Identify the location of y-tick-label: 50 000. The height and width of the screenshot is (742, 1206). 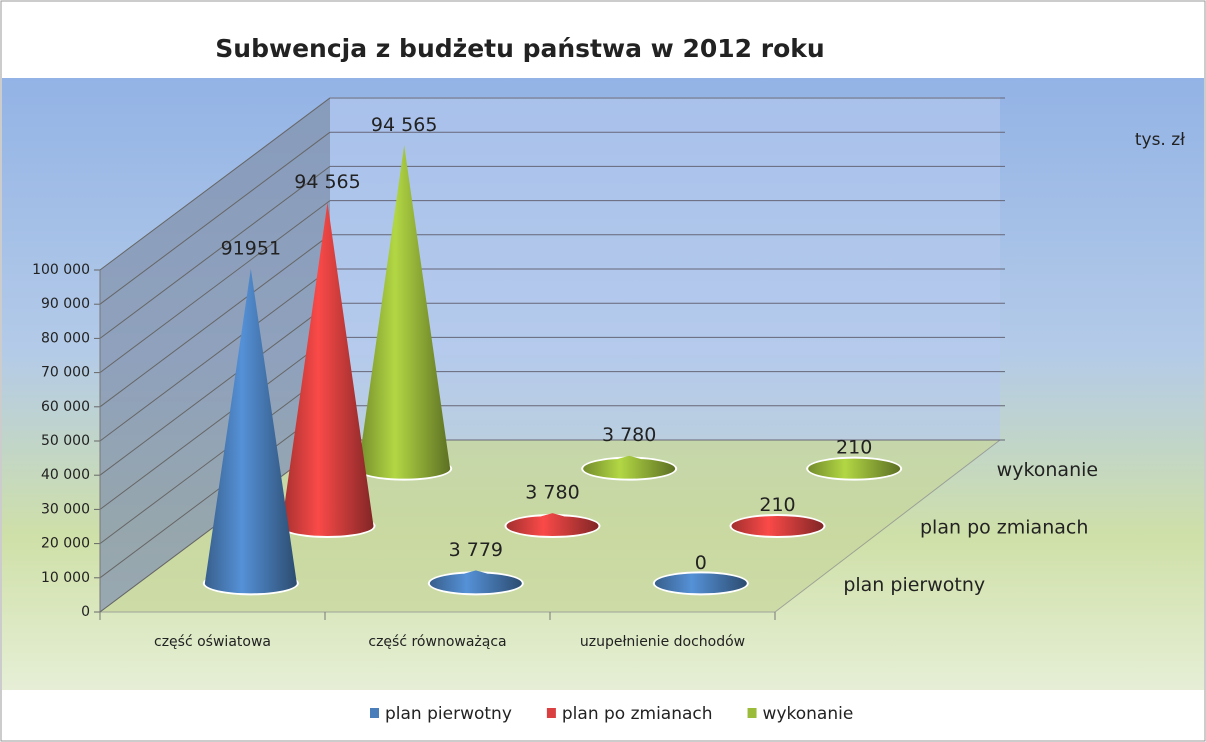
(65, 441).